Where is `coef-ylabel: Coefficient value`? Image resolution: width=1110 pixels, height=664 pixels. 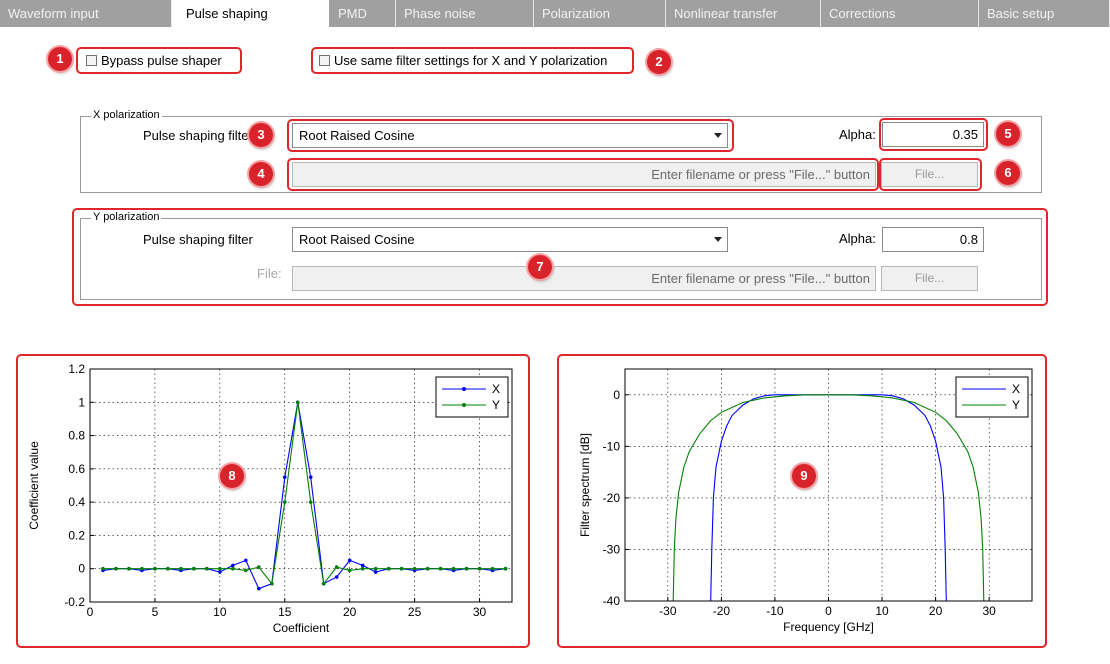 coef-ylabel: Coefficient value is located at coordinates (34, 485).